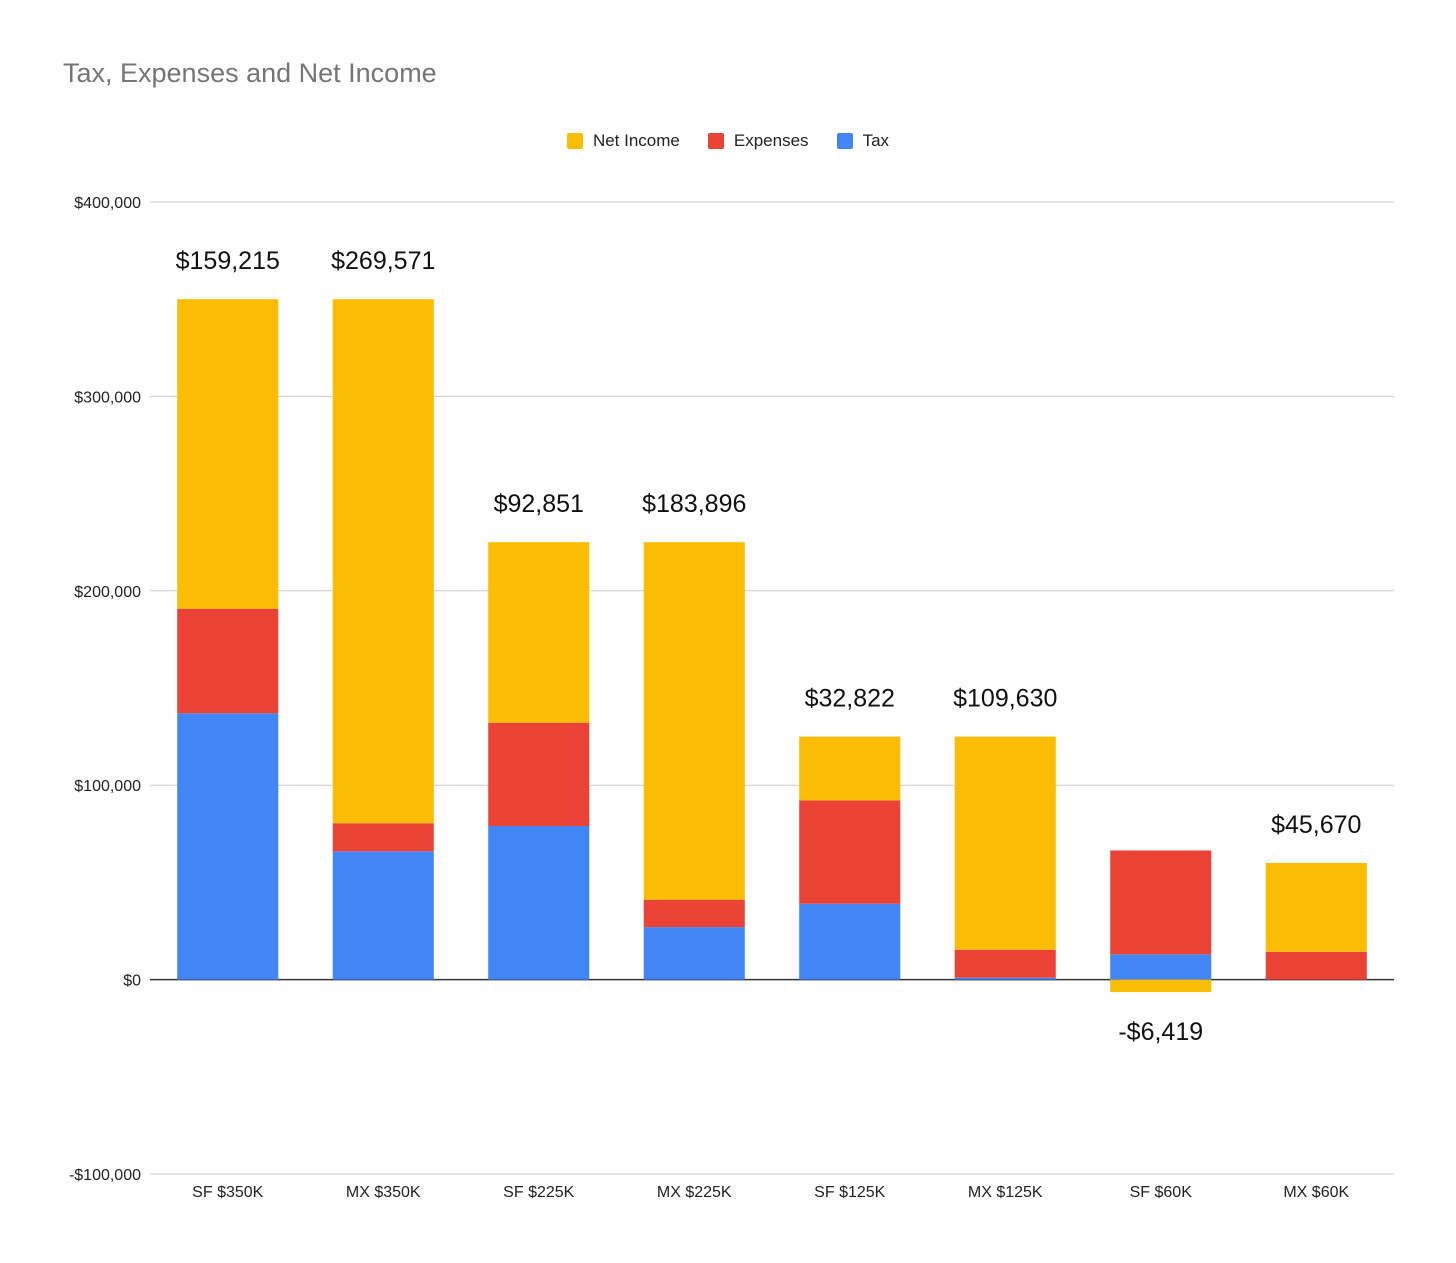 Image resolution: width=1456 pixels, height=1263 pixels. What do you see at coordinates (383, 1192) in the screenshot?
I see `x-tick-label: MX $350K` at bounding box center [383, 1192].